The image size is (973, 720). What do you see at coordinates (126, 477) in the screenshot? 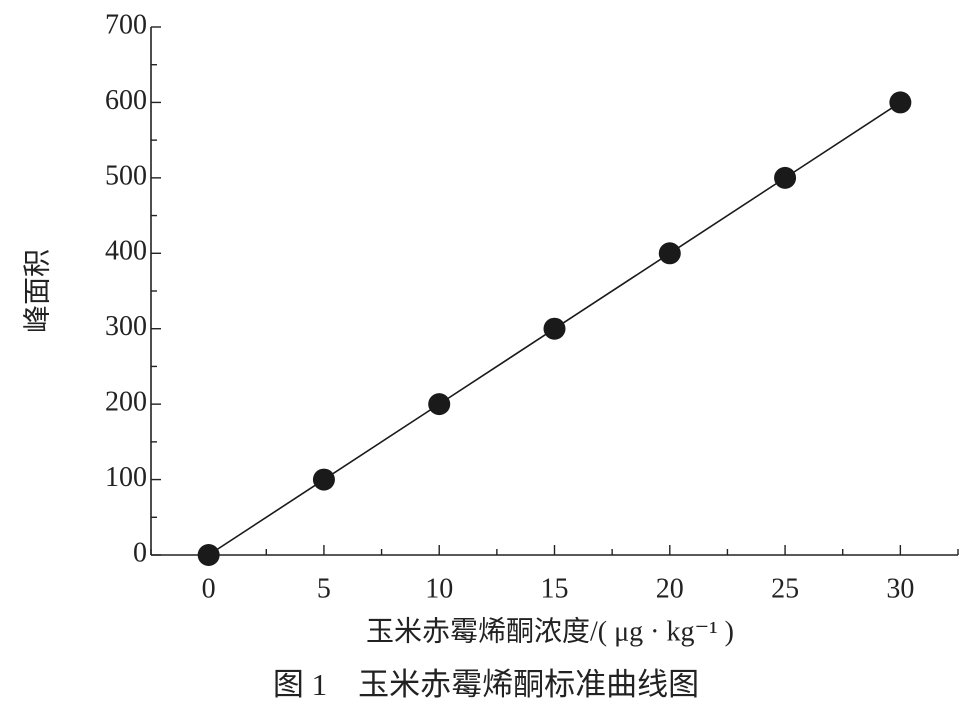
I see `y-tick-label: 100` at bounding box center [126, 477].